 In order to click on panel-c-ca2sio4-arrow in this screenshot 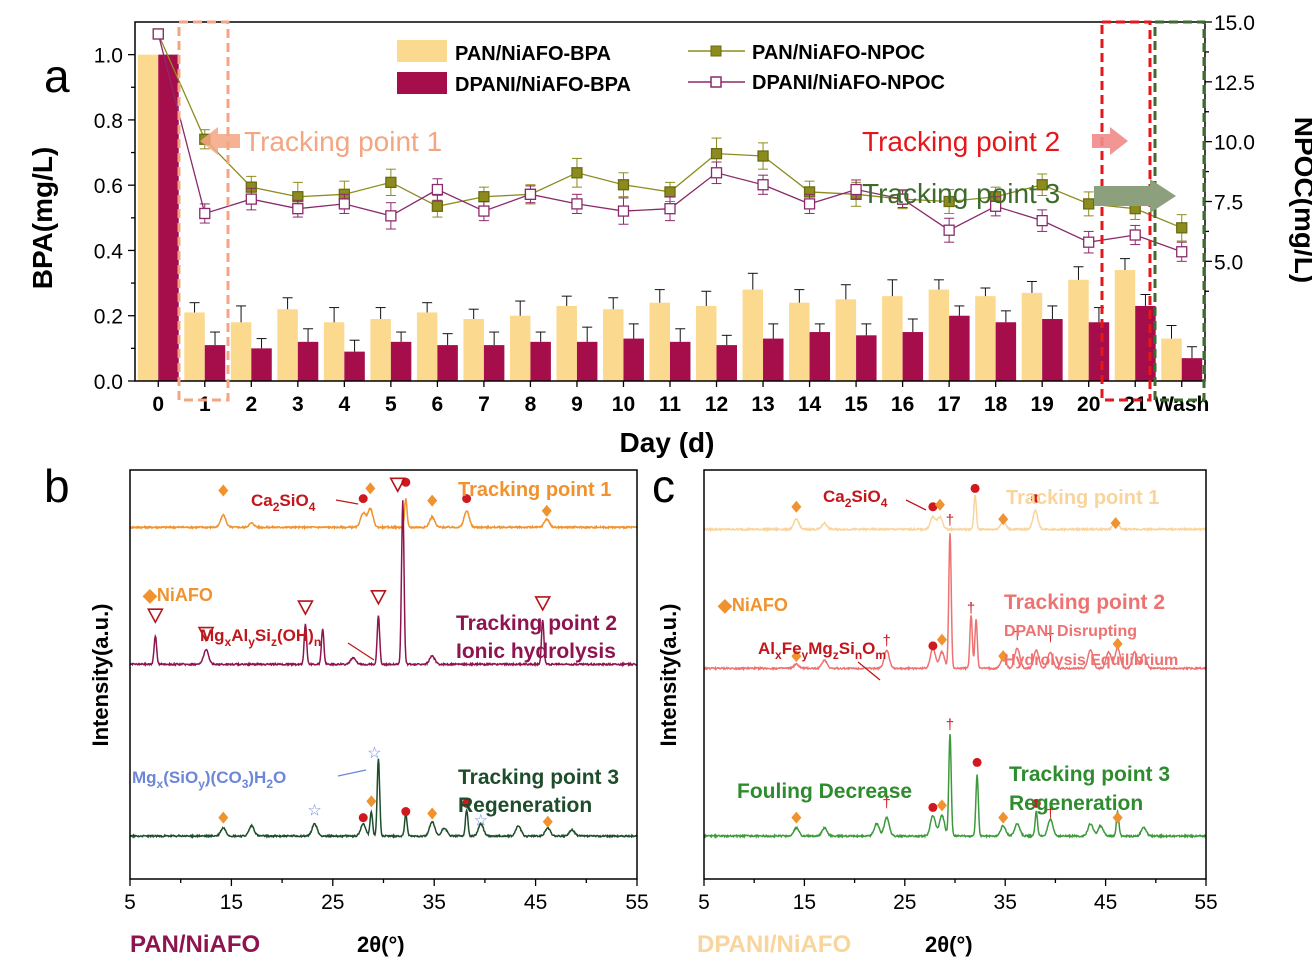, I will do `click(916, 505)`.